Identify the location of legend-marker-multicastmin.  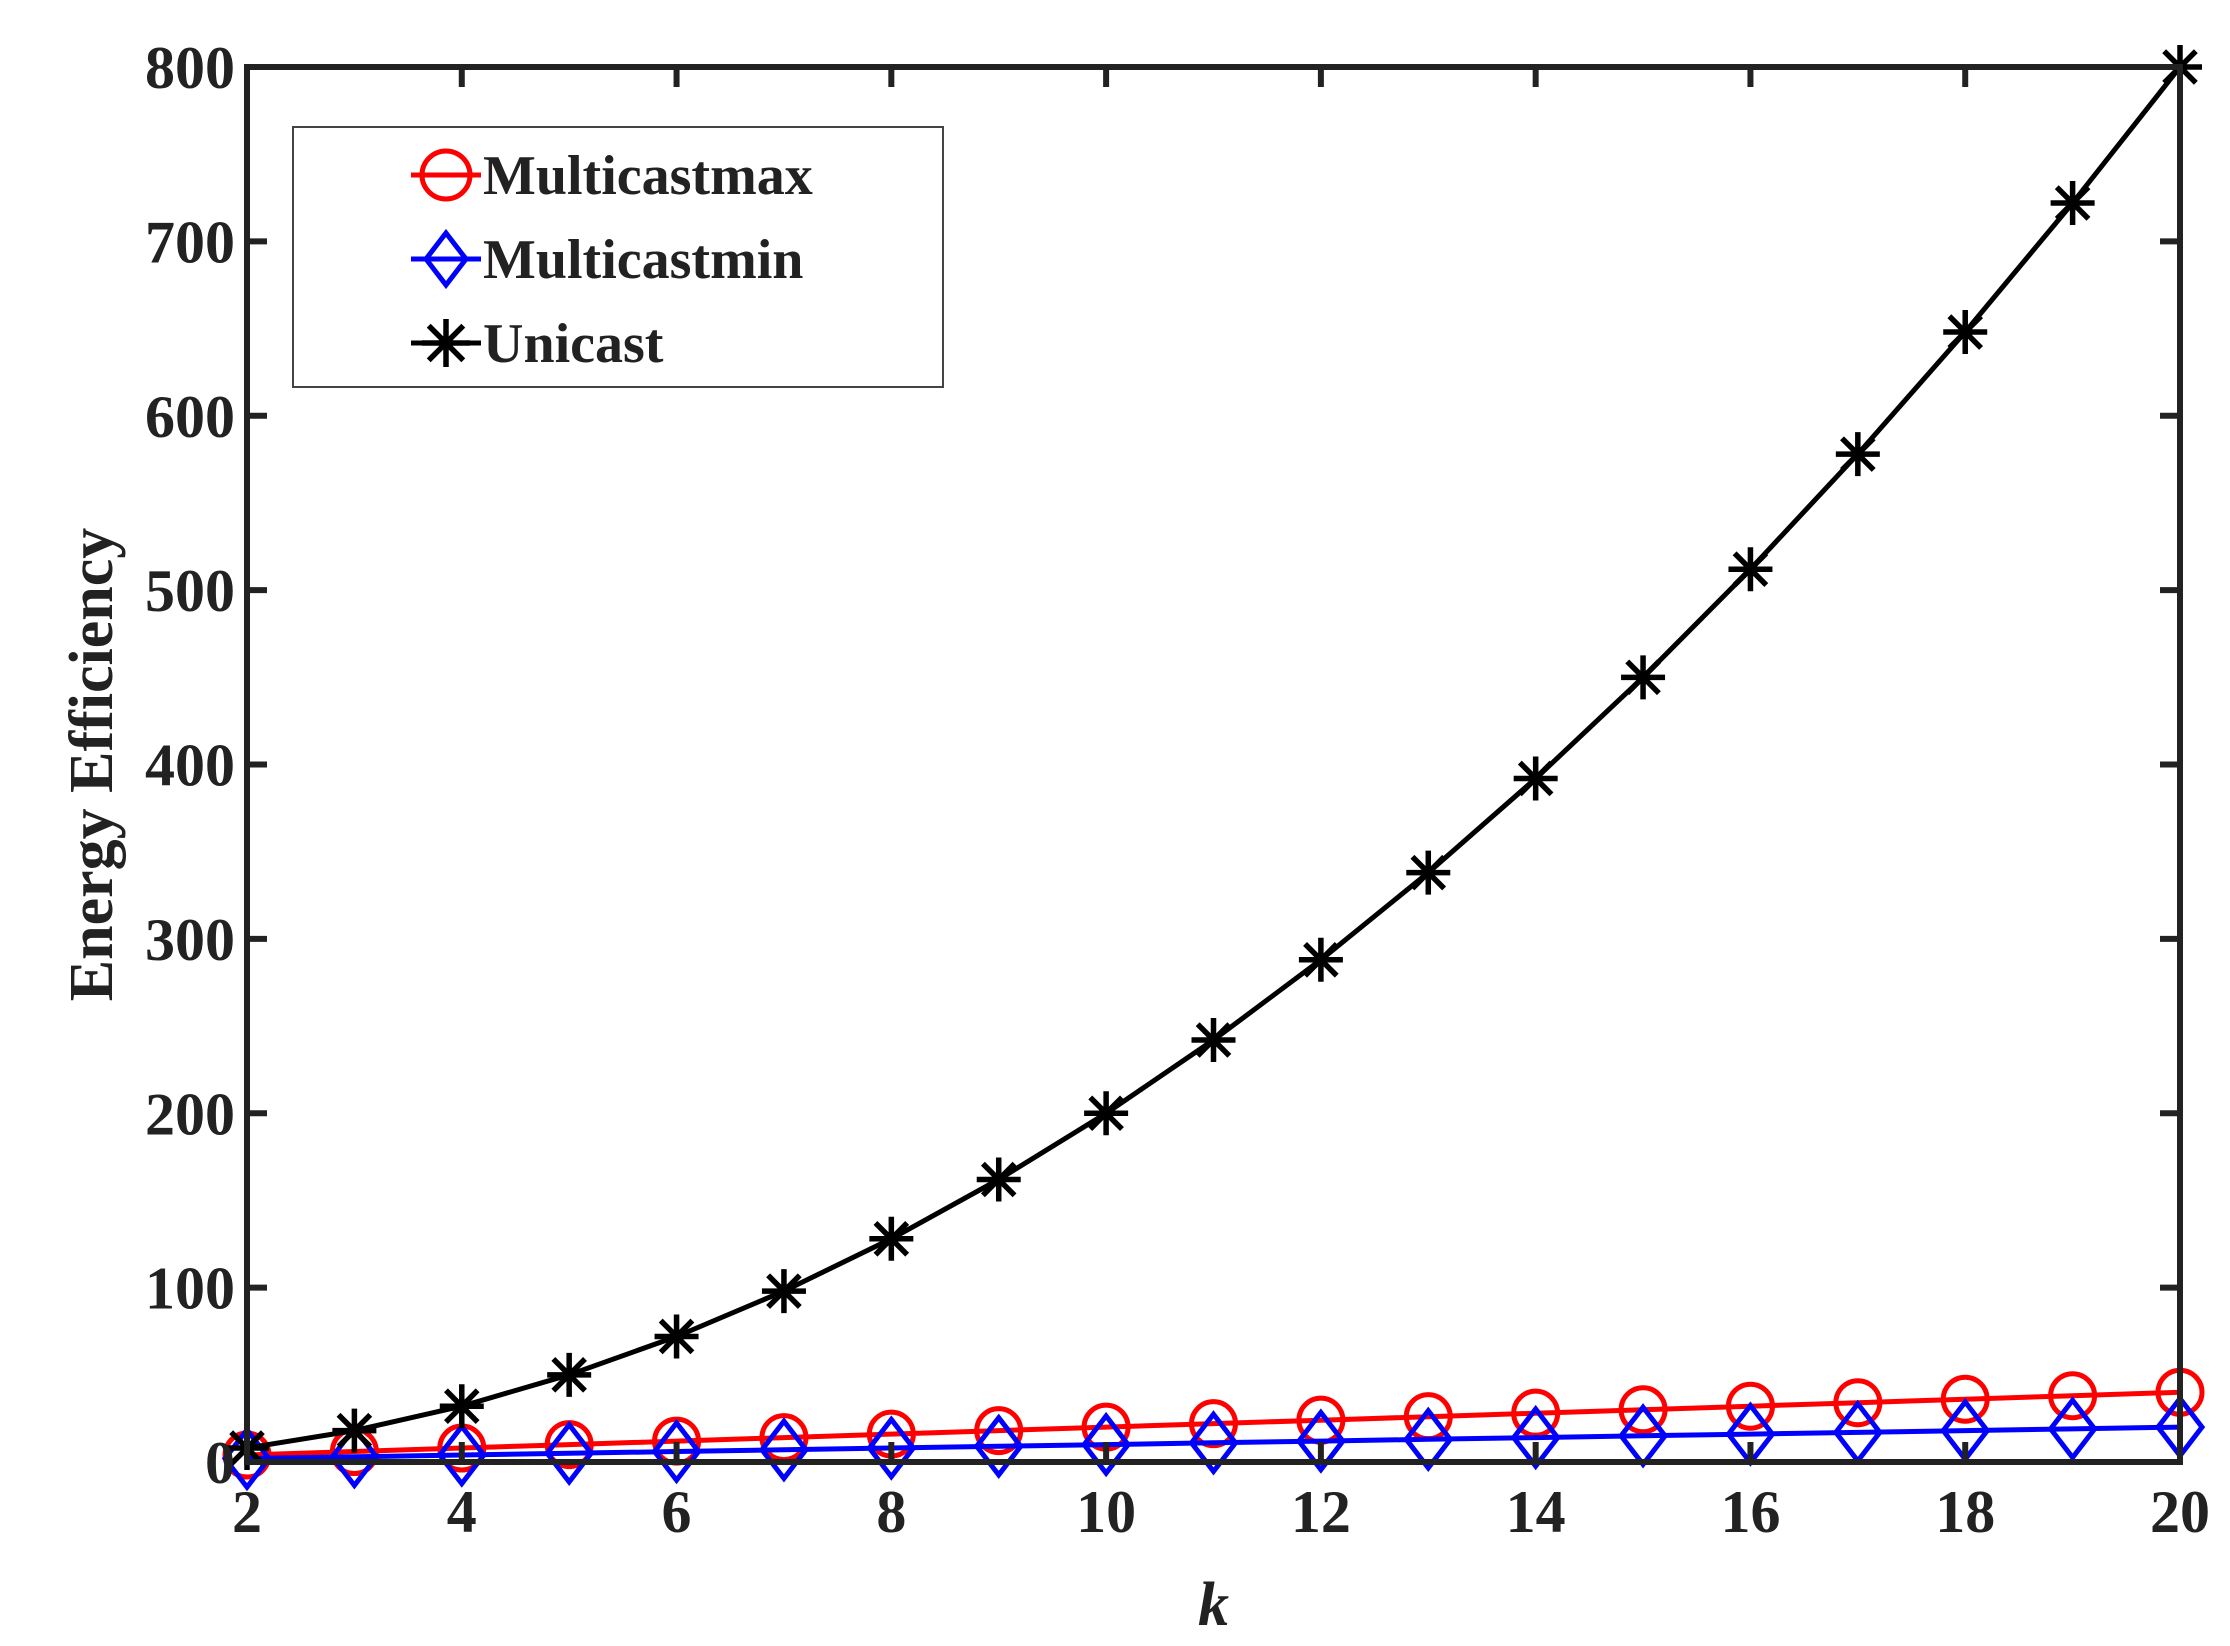
(446, 259).